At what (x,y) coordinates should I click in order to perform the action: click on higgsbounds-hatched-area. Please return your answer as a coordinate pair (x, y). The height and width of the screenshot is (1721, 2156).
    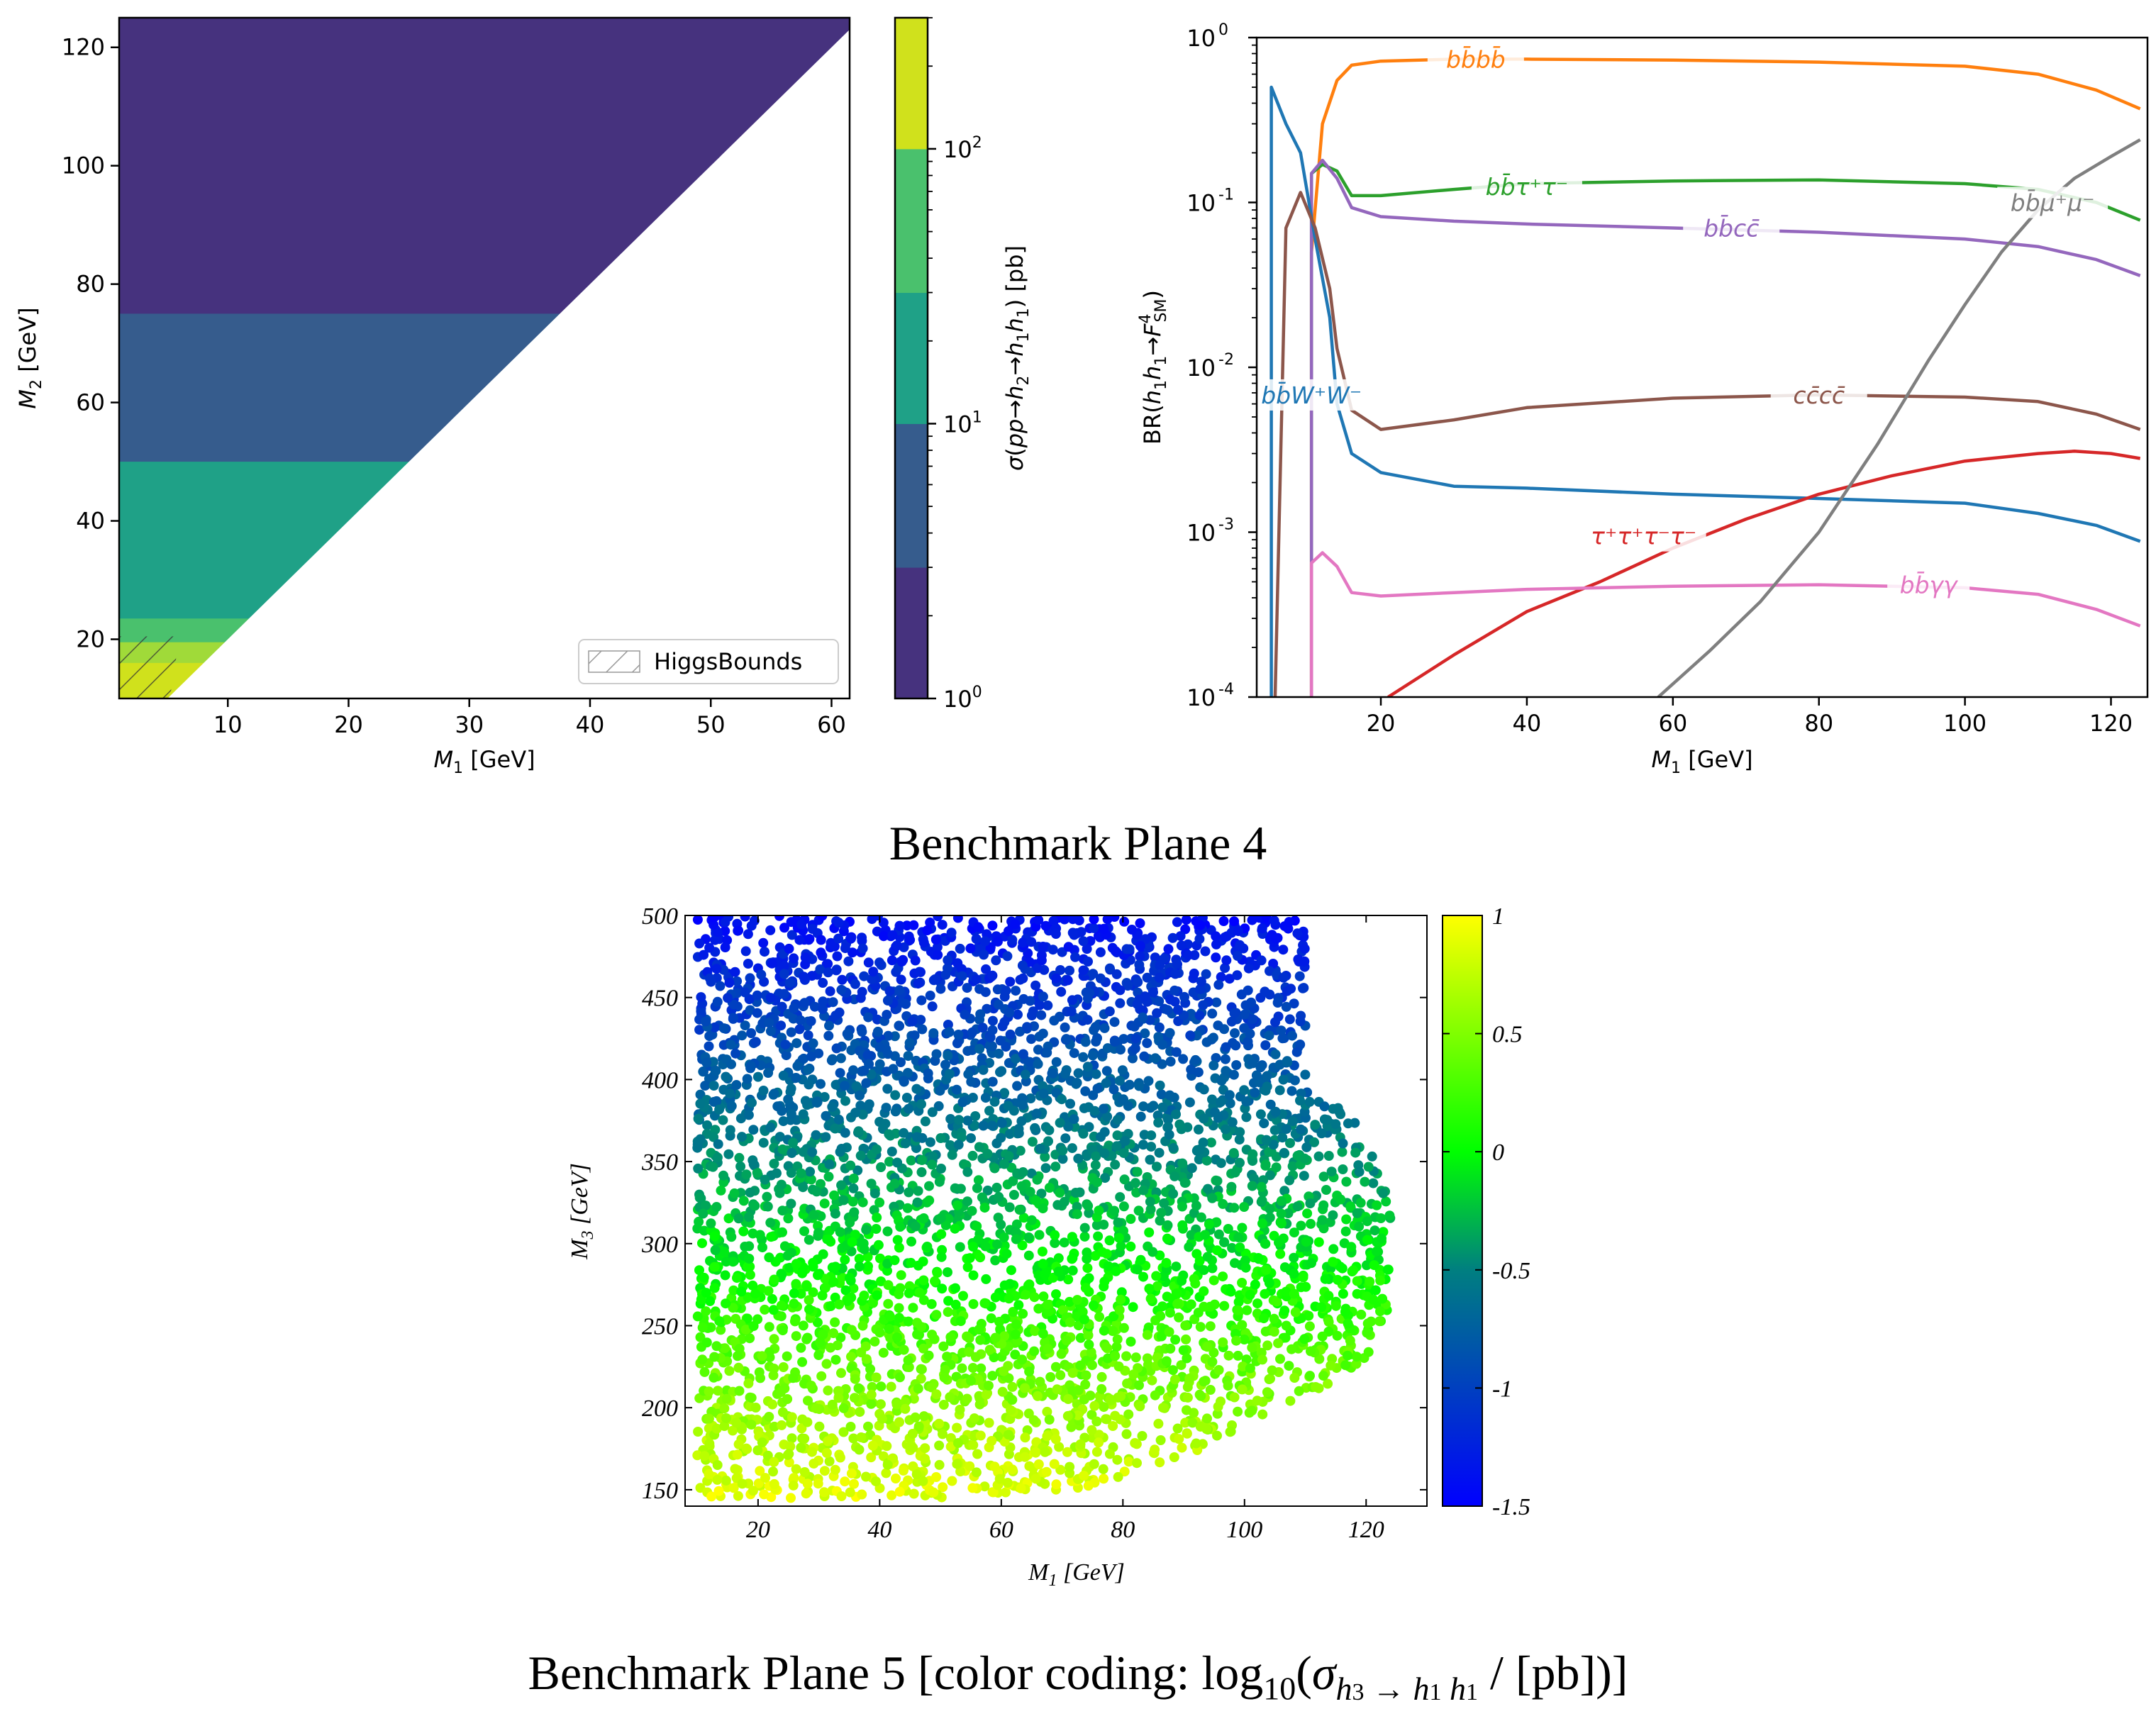
    Looking at the image, I should click on (149, 667).